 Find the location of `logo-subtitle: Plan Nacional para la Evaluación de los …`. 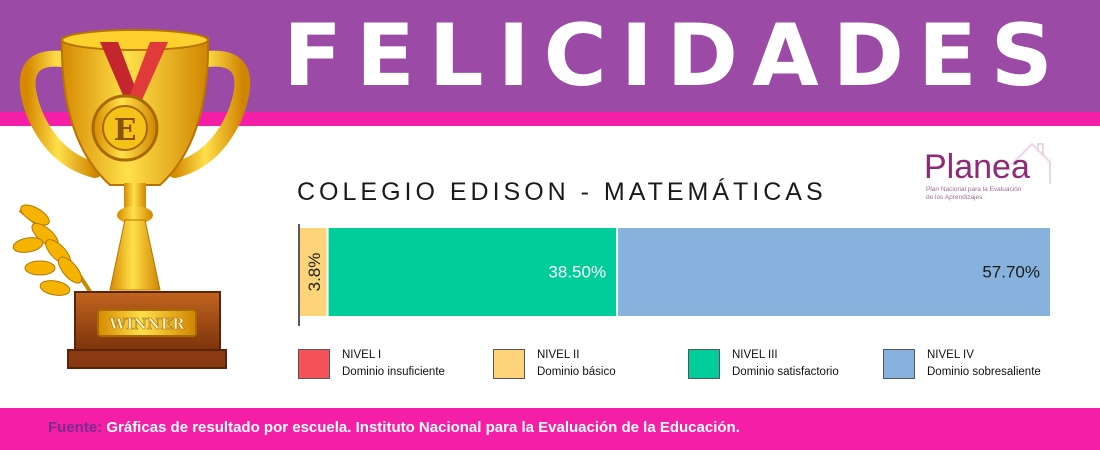

logo-subtitle: Plan Nacional para la Evaluación de los … is located at coordinates (974, 193).